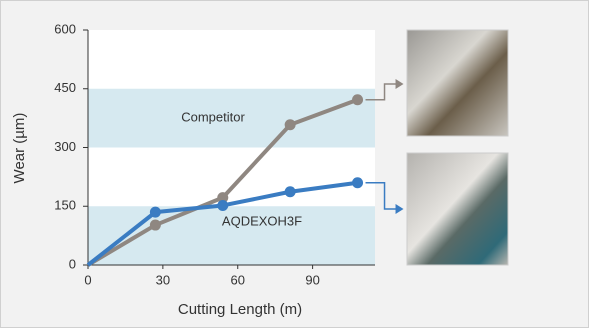  I want to click on series-label: Competitor, so click(213, 116).